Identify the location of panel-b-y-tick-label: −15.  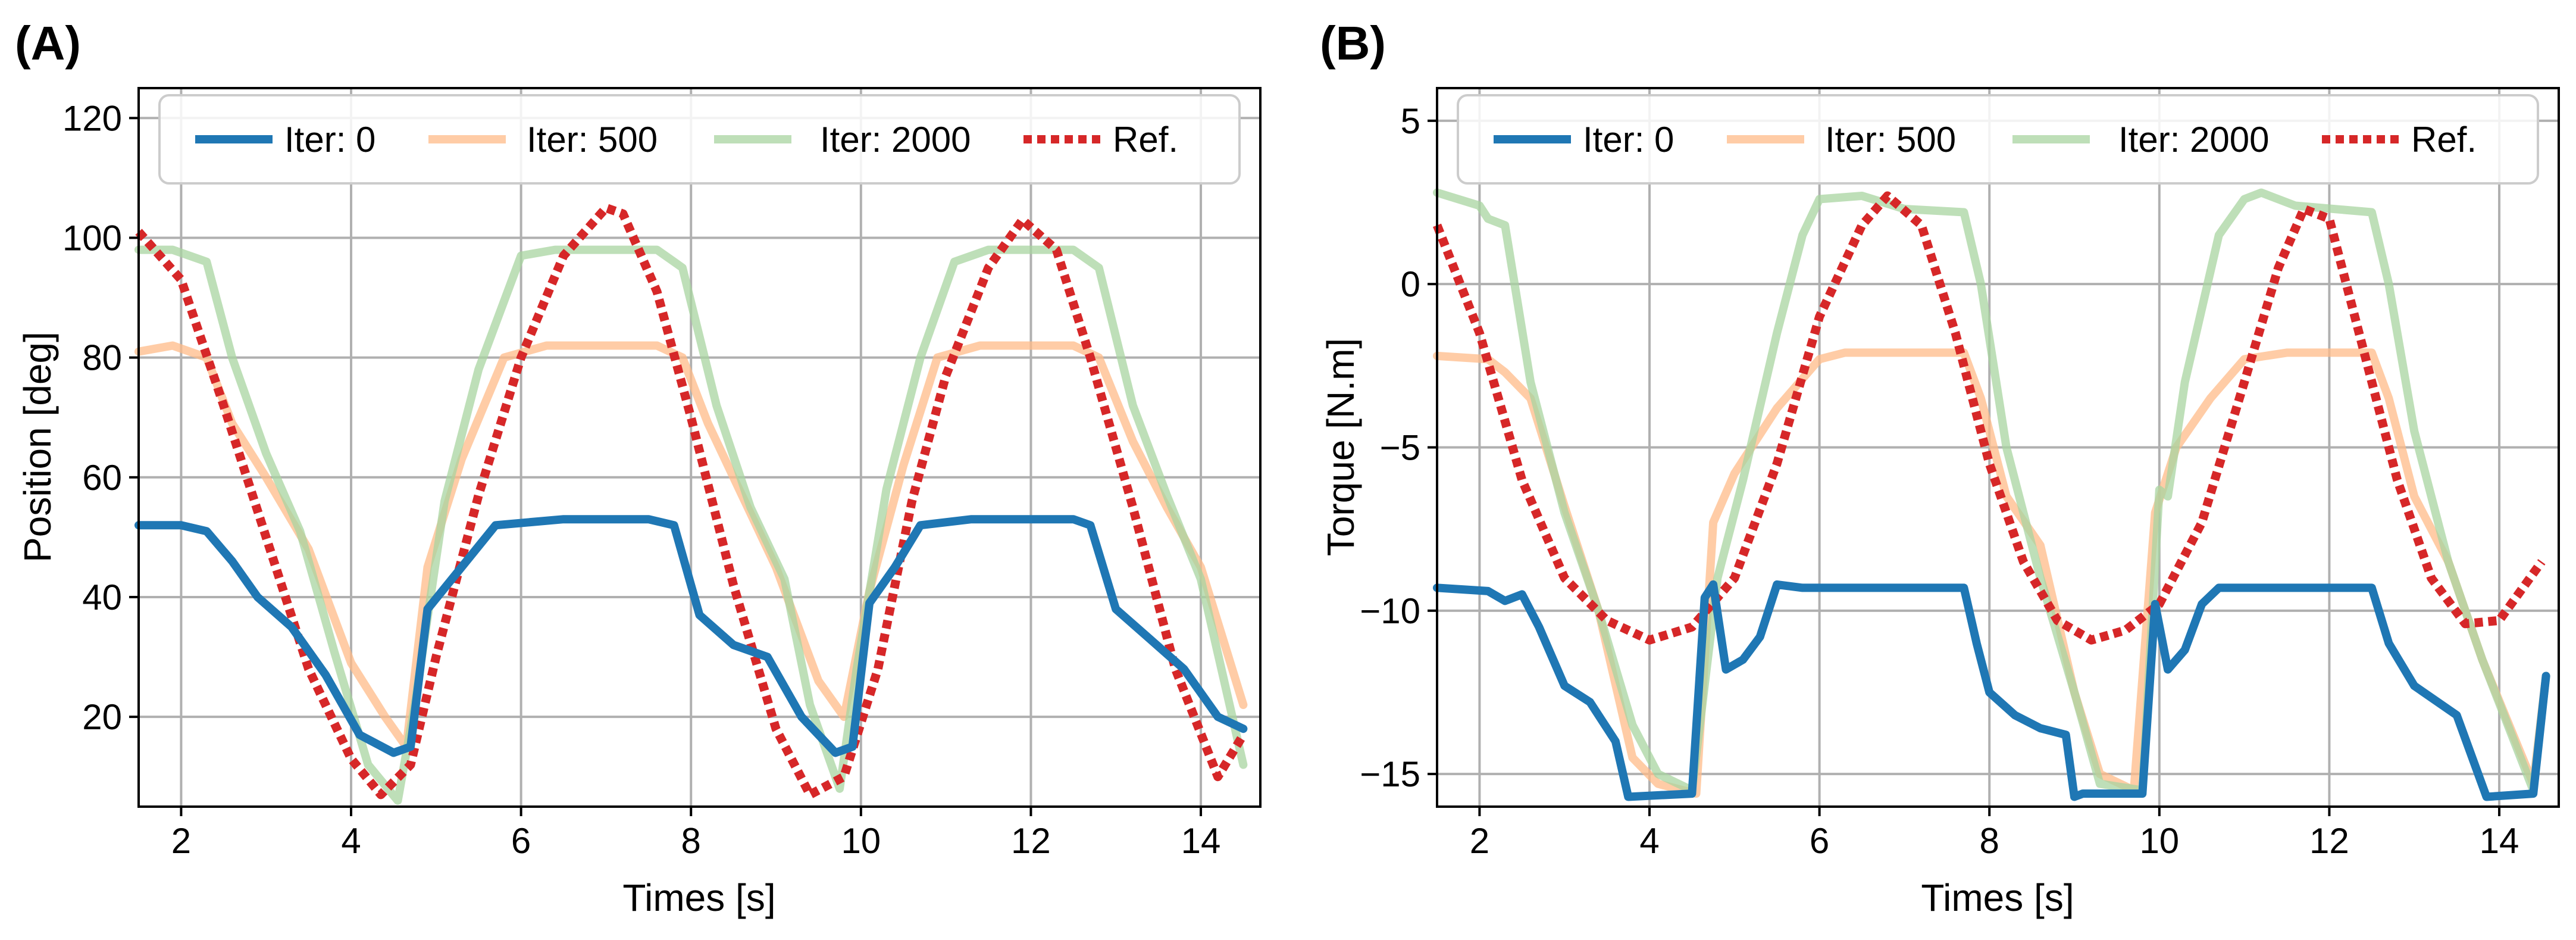
(1390, 774).